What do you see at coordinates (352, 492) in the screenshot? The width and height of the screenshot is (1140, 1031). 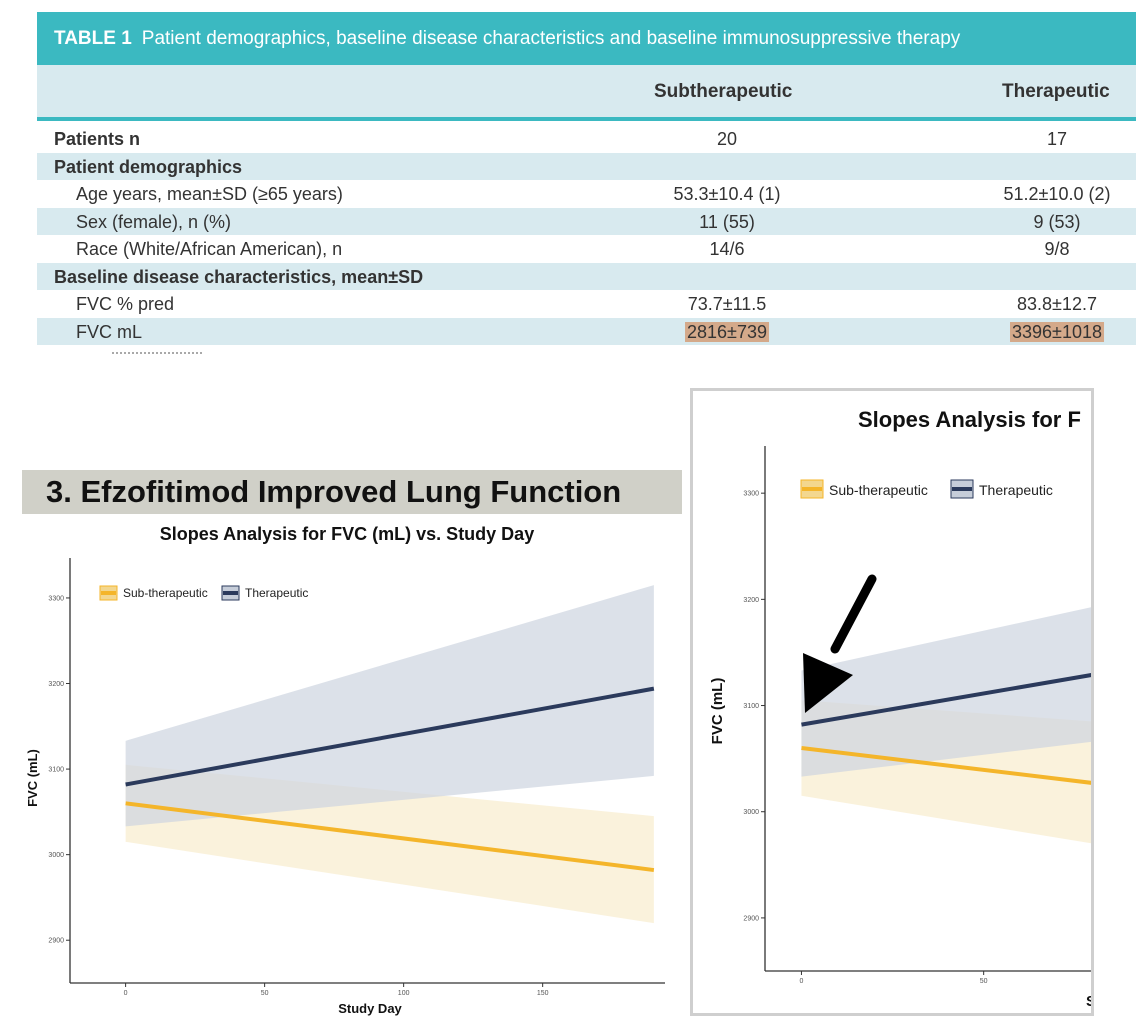 I see `section-heading: 3. Efzofitimod Improved Lung Function` at bounding box center [352, 492].